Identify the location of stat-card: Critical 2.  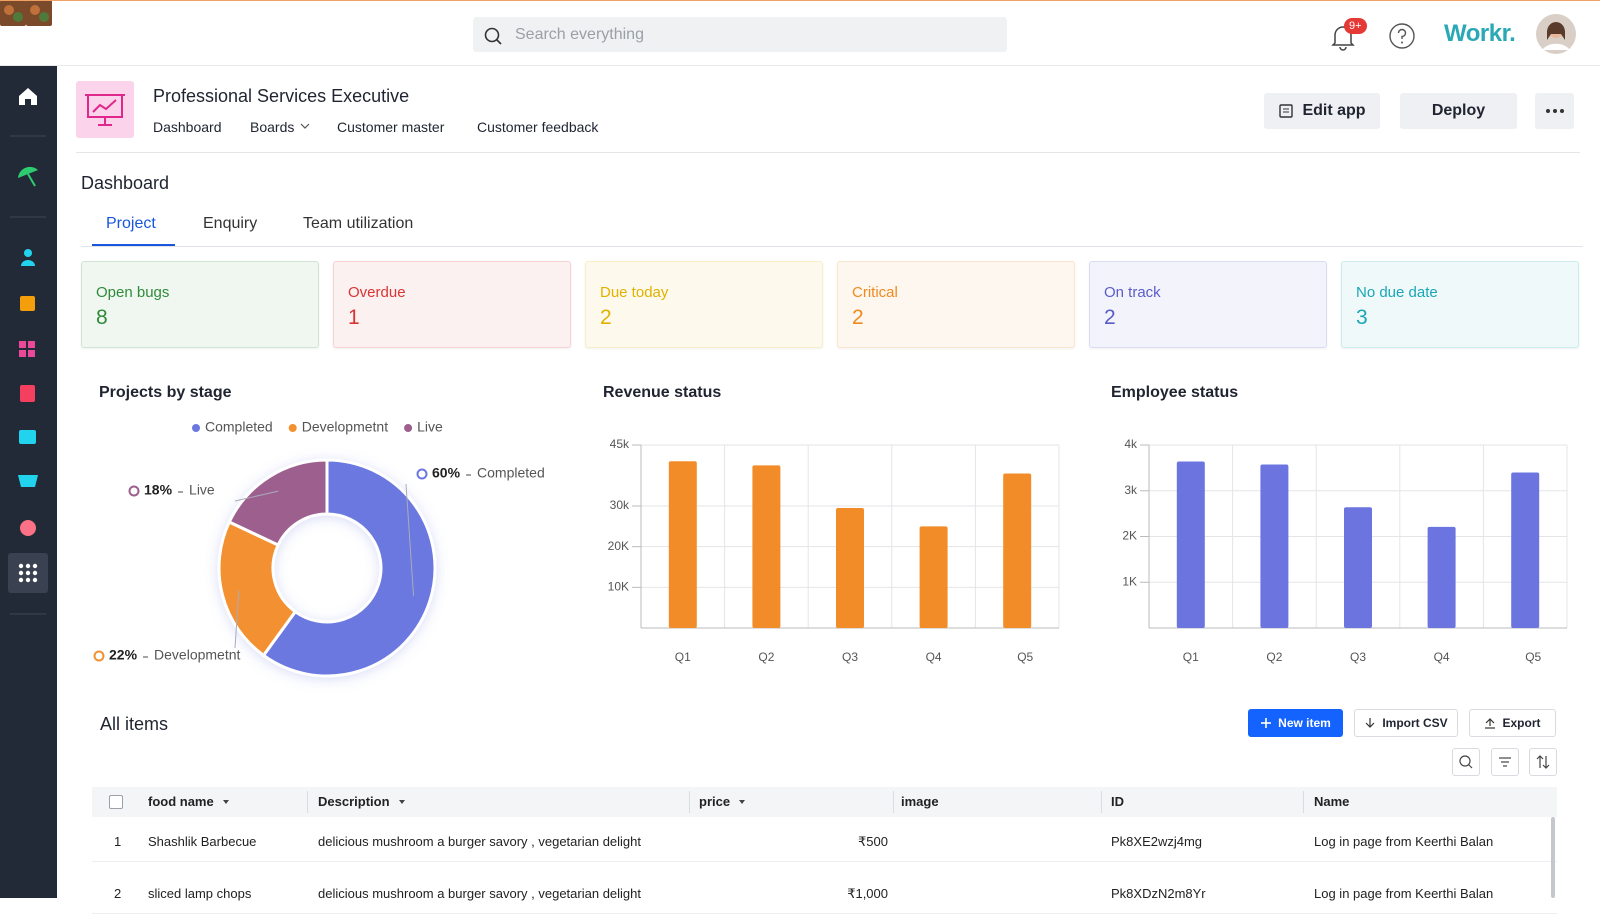
(956, 304).